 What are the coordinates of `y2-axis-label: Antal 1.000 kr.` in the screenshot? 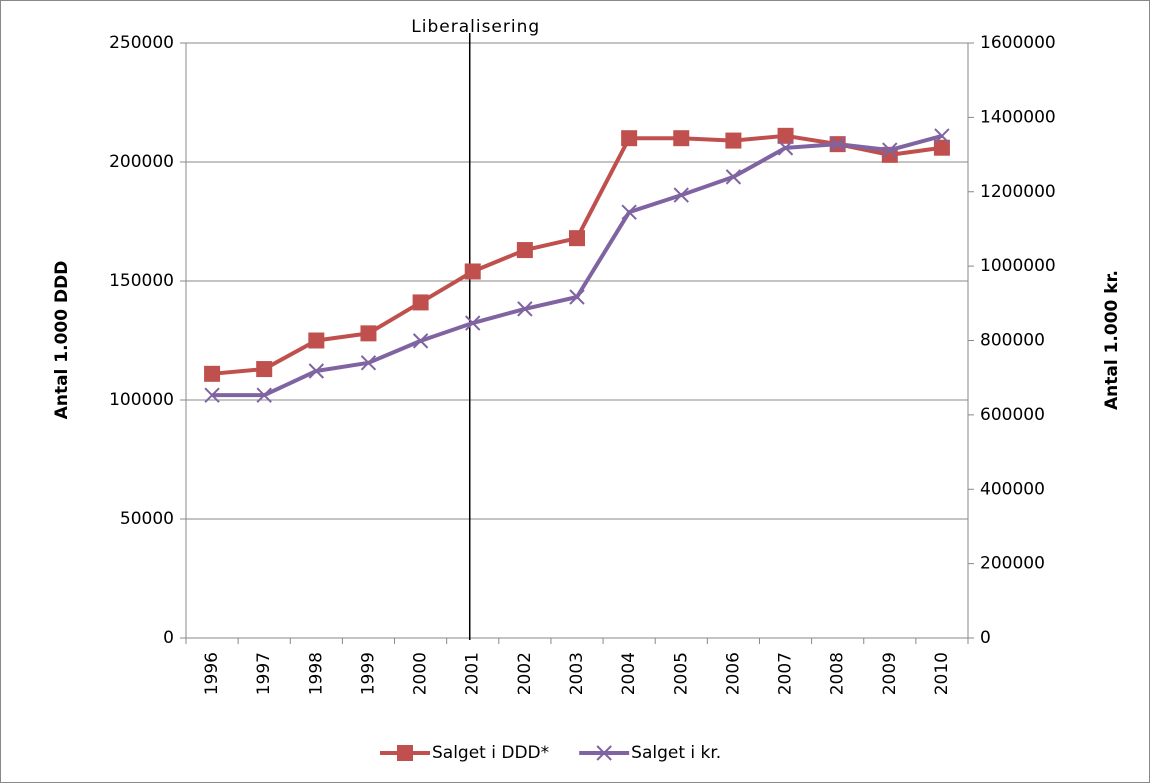 It's located at (1112, 340).